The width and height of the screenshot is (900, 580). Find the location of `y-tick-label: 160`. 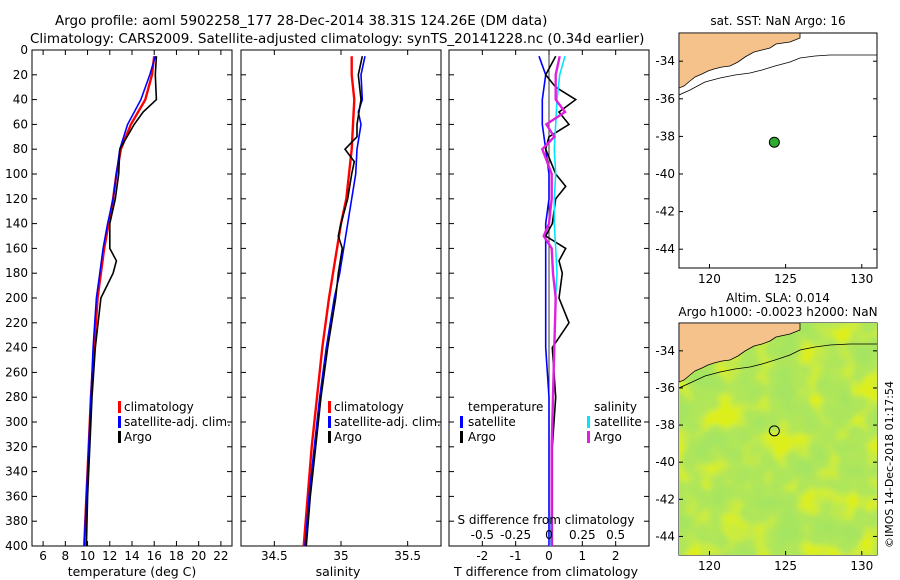

y-tick-label: 160 is located at coordinates (16, 248).